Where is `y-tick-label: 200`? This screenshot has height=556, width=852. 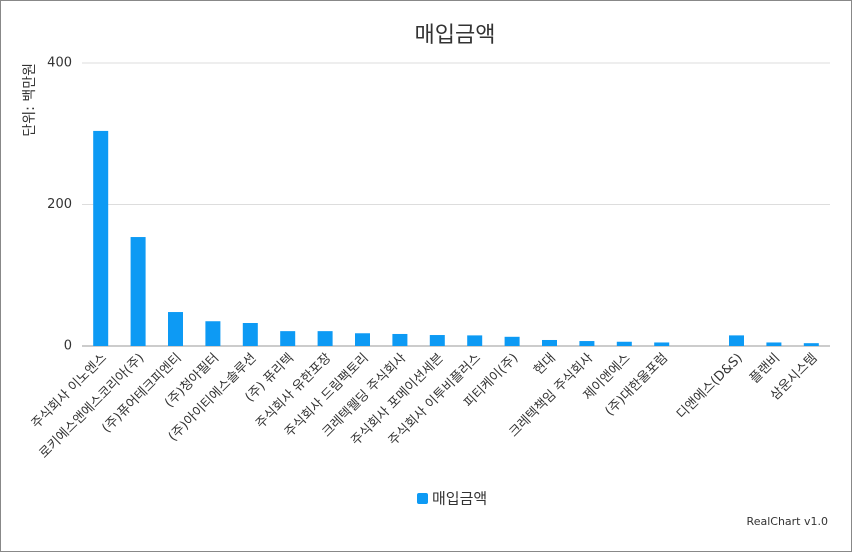
y-tick-label: 200 is located at coordinates (59, 204).